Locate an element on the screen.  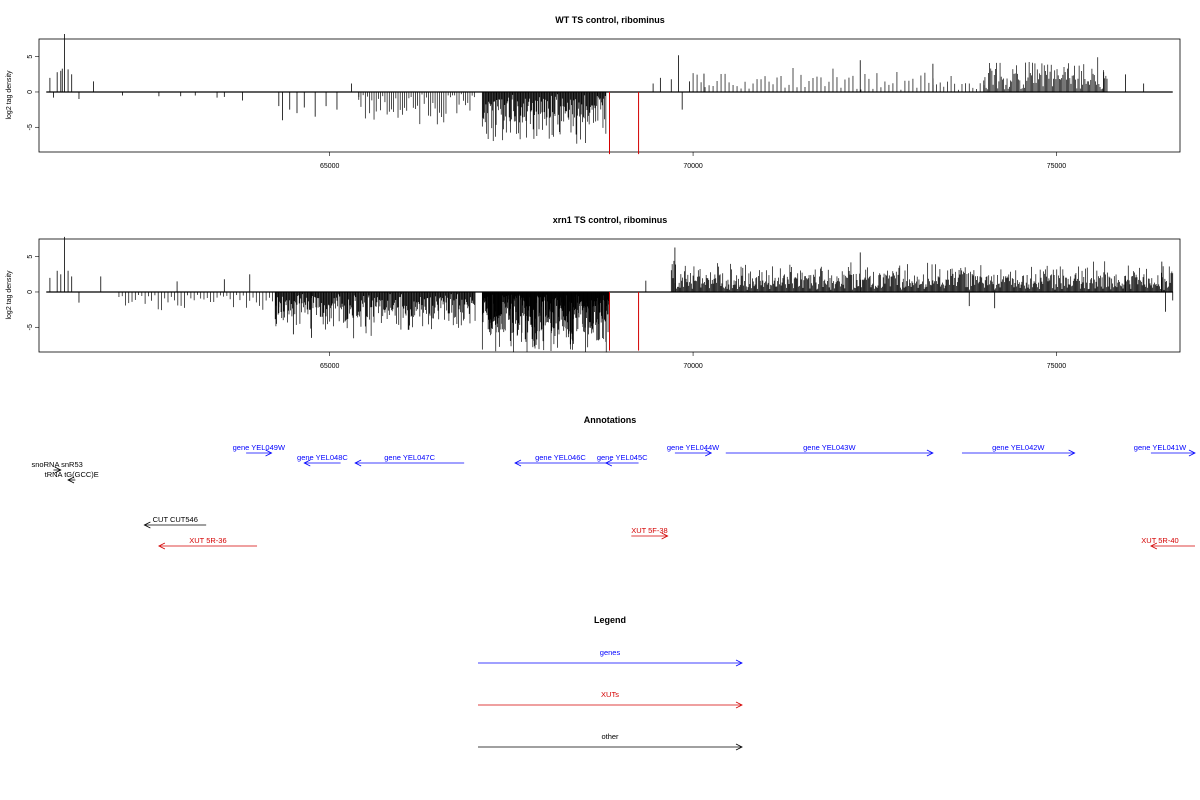
annotation-feature: gene YEL049W is located at coordinates (259, 450).